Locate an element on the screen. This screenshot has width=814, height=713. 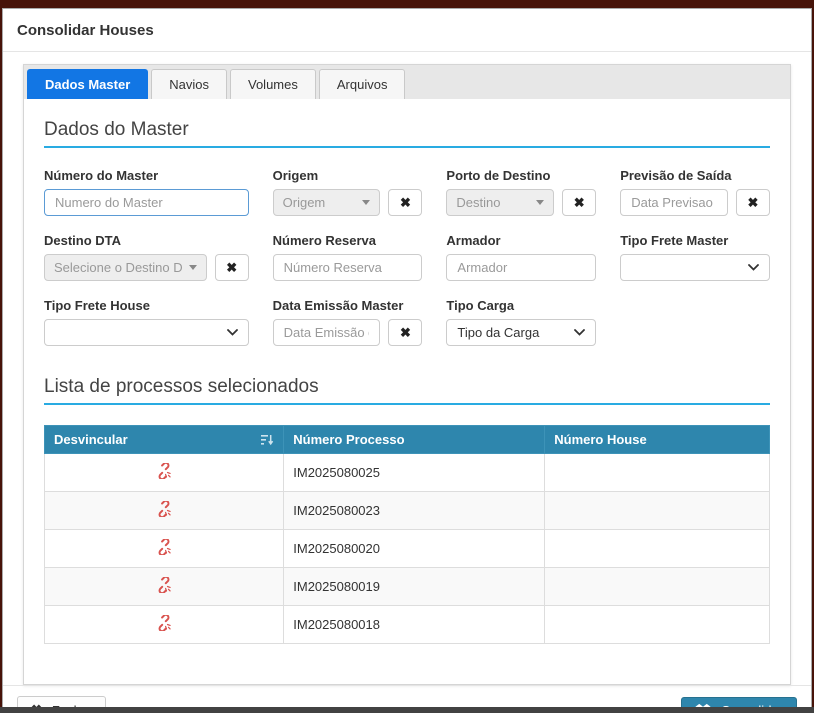
data-emissao-master-input is located at coordinates (326, 332).